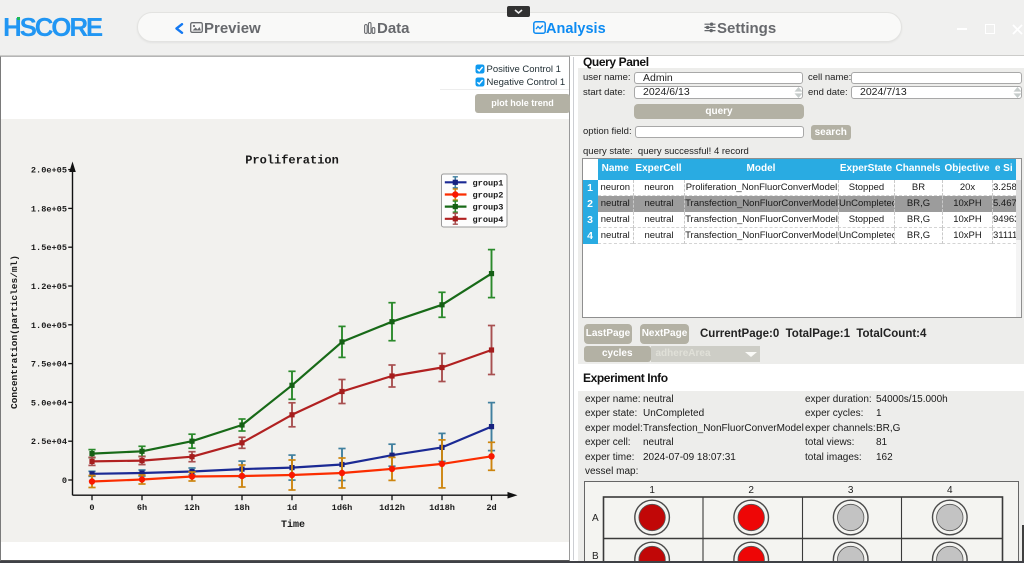  What do you see at coordinates (595, 556) in the screenshot?
I see `svg-text: B` at bounding box center [595, 556].